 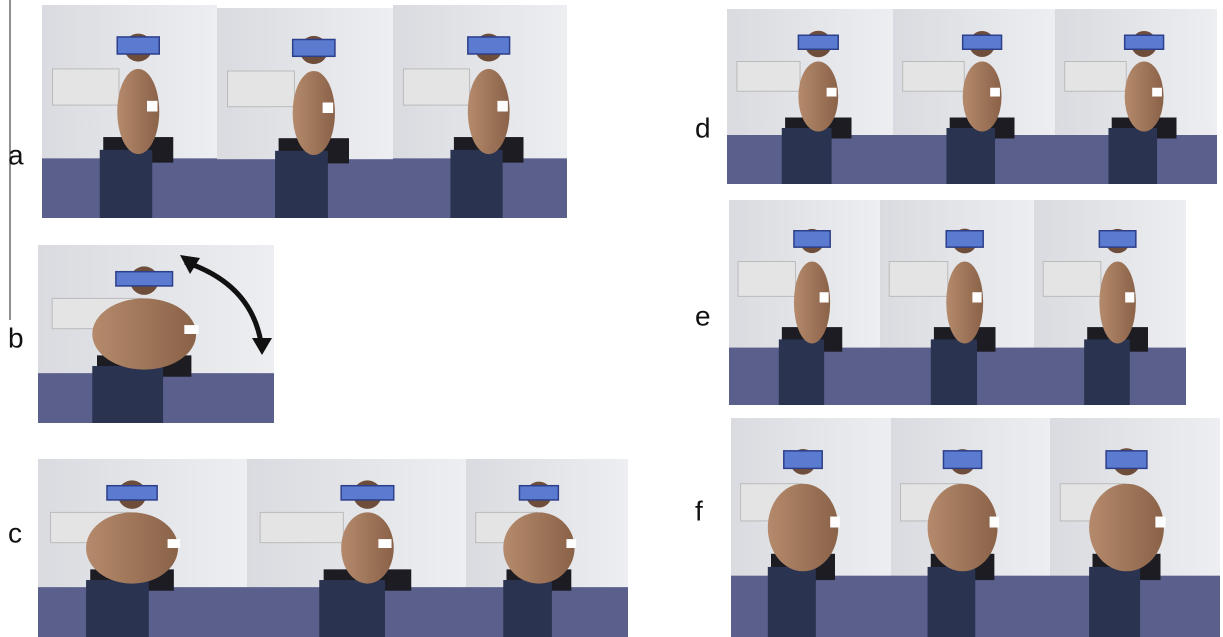 What do you see at coordinates (16, 337) in the screenshot?
I see `panel-label: b` at bounding box center [16, 337].